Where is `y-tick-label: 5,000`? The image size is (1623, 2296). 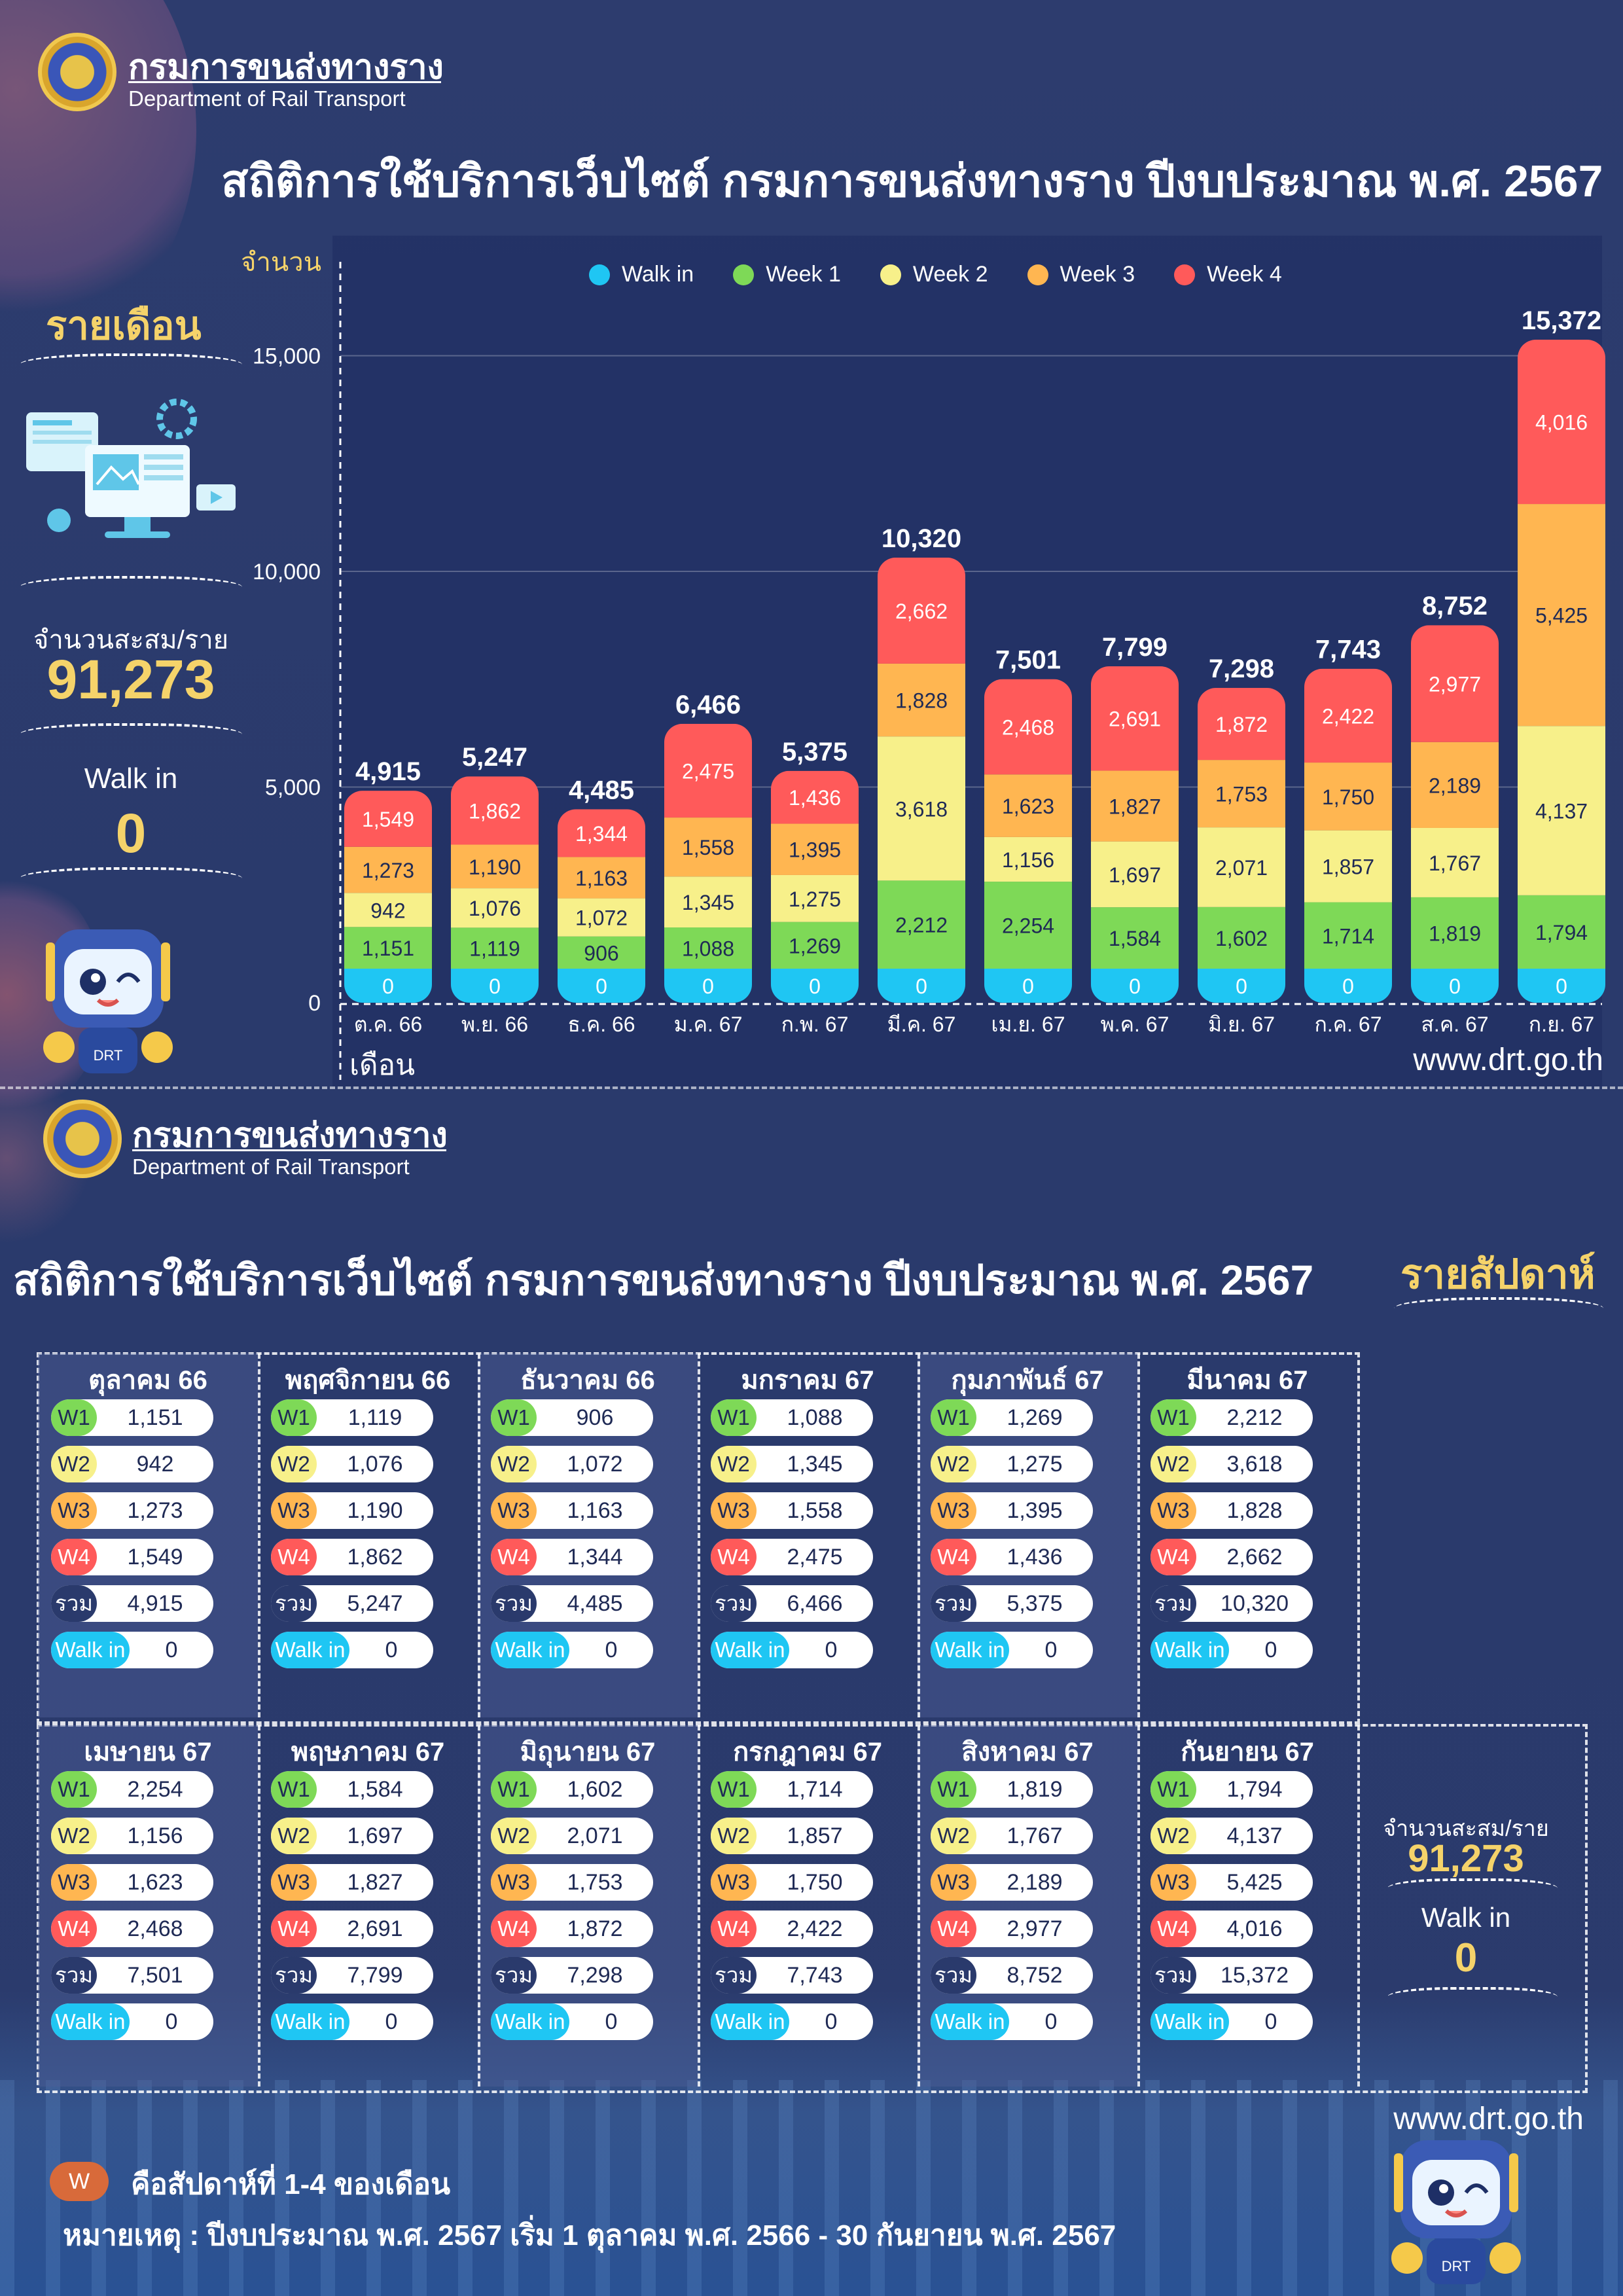 y-tick-label: 5,000 is located at coordinates (293, 788).